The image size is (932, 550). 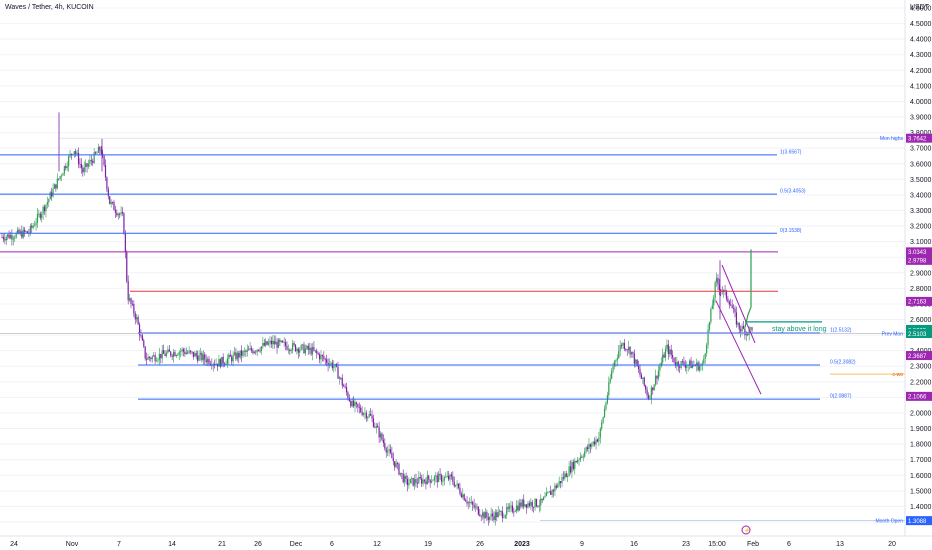 What do you see at coordinates (917, 398) in the screenshot?
I see `price-tag-label: 2.1066` at bounding box center [917, 398].